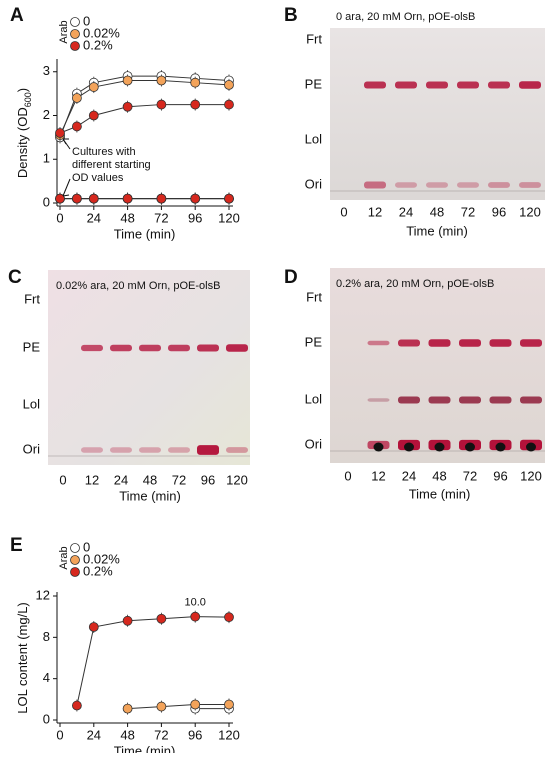 The height and width of the screenshot is (758, 550). I want to click on panel-letter: B, so click(291, 15).